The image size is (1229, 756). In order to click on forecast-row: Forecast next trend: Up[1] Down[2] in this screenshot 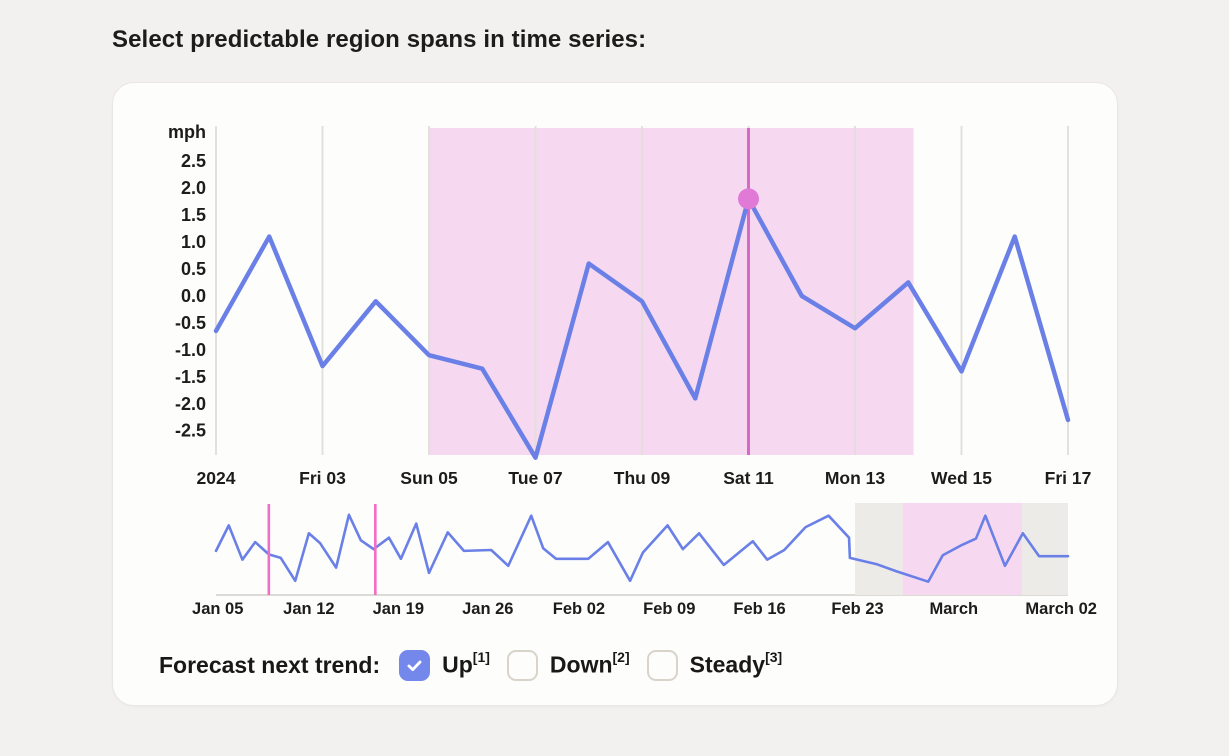, I will do `click(470, 665)`.